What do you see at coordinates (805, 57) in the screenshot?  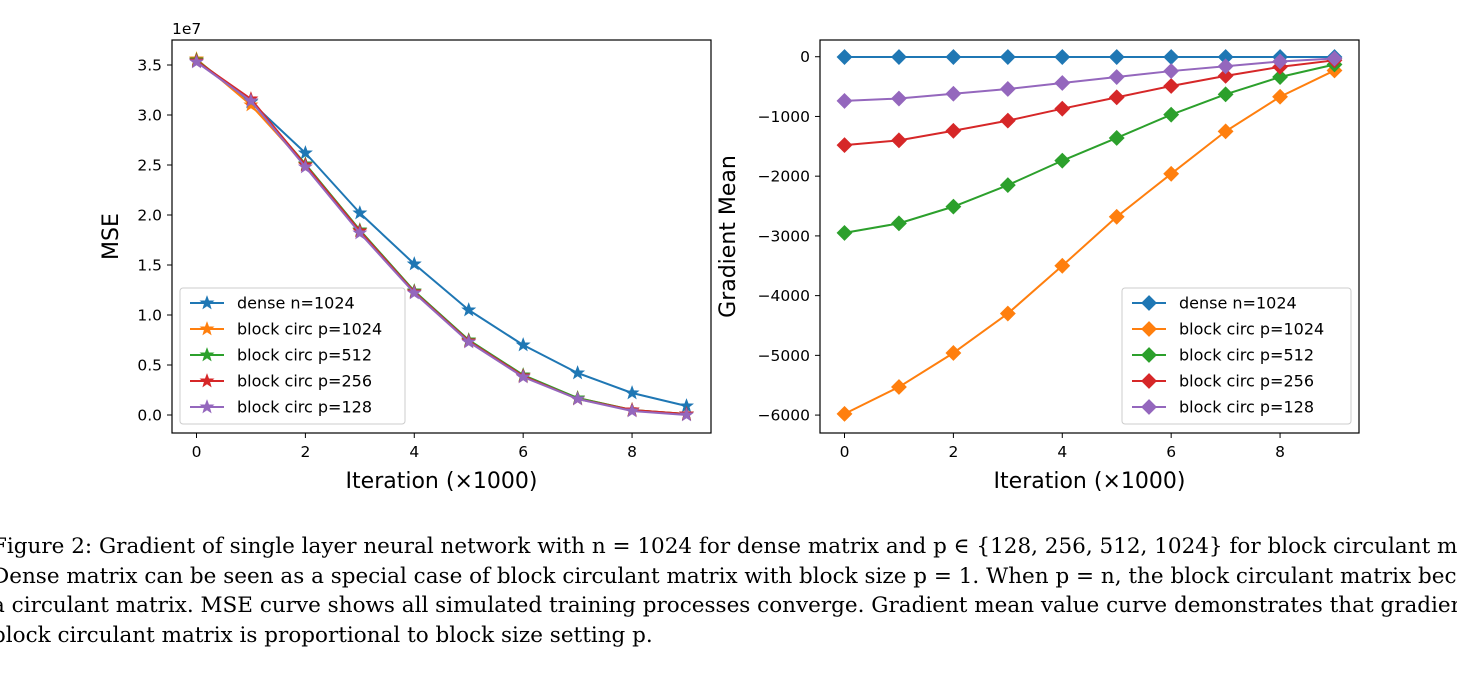 I see `y-tick-label: 0` at bounding box center [805, 57].